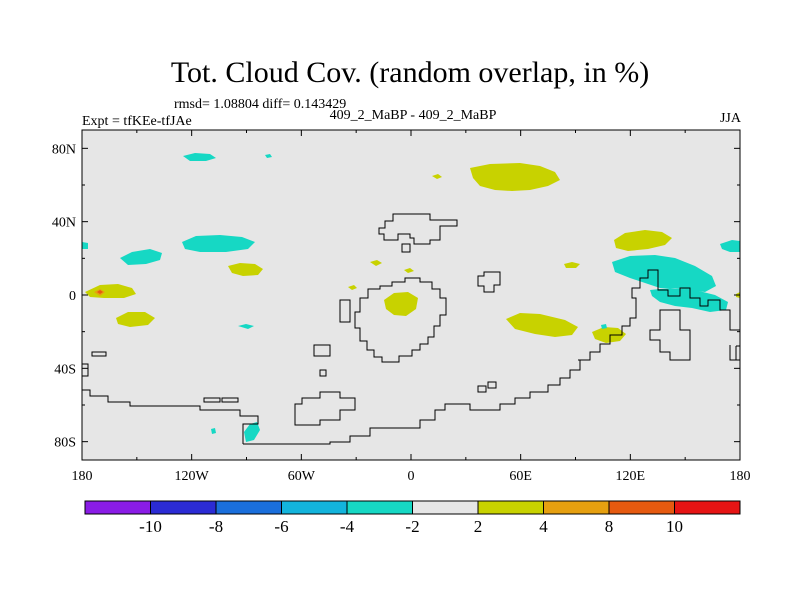 The width and height of the screenshot is (800, 600). Describe the element at coordinates (245, 269) in the screenshot. I see `positive-anomaly-central-pacific` at that location.